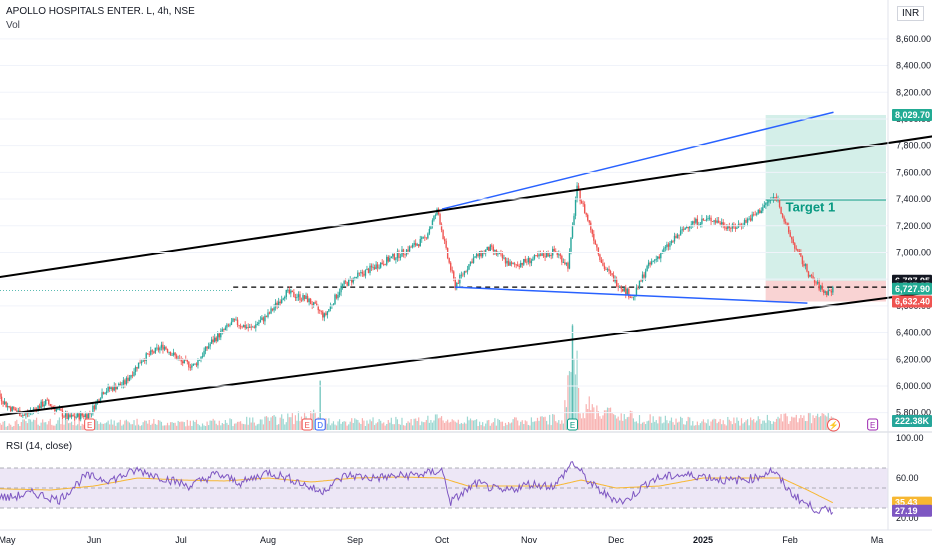  Describe the element at coordinates (872, 425) in the screenshot. I see `earnings-event-glyph: E` at that location.